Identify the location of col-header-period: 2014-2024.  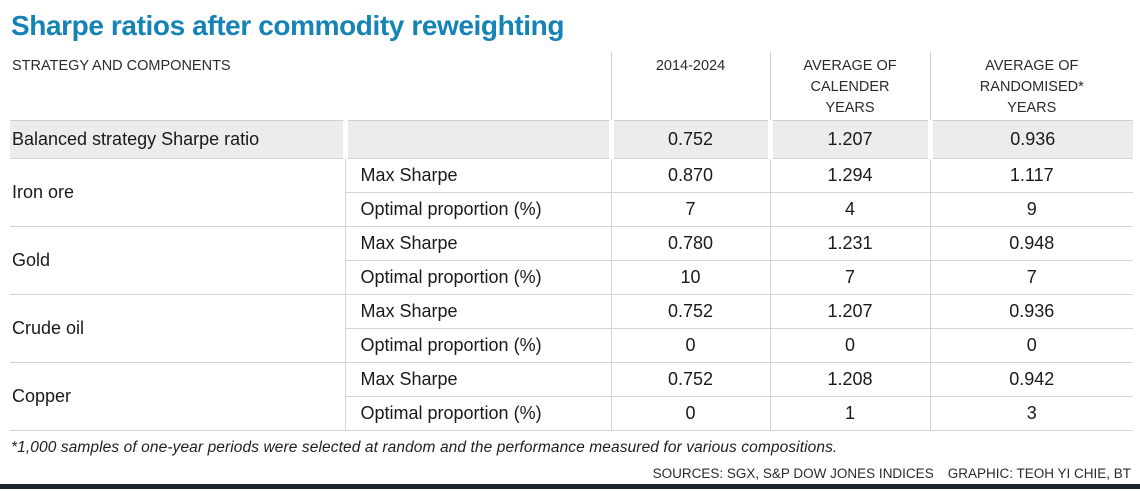
(690, 86).